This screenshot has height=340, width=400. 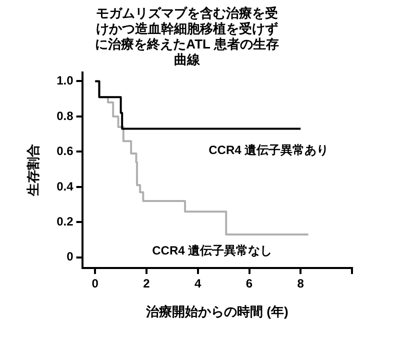 What do you see at coordinates (146, 283) in the screenshot?
I see `x-tick-label: 2` at bounding box center [146, 283].